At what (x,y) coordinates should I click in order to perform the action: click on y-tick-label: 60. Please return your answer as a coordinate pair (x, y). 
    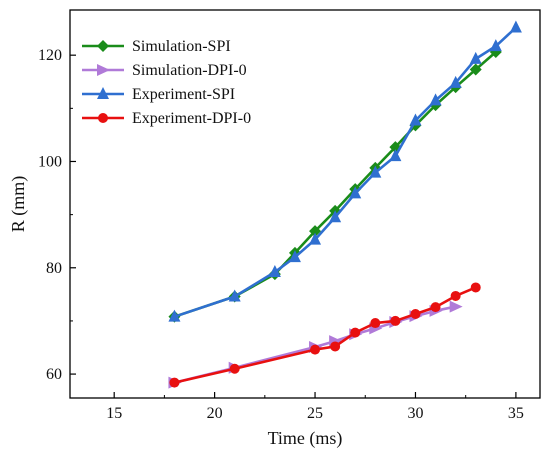
    Looking at the image, I should click on (54, 374).